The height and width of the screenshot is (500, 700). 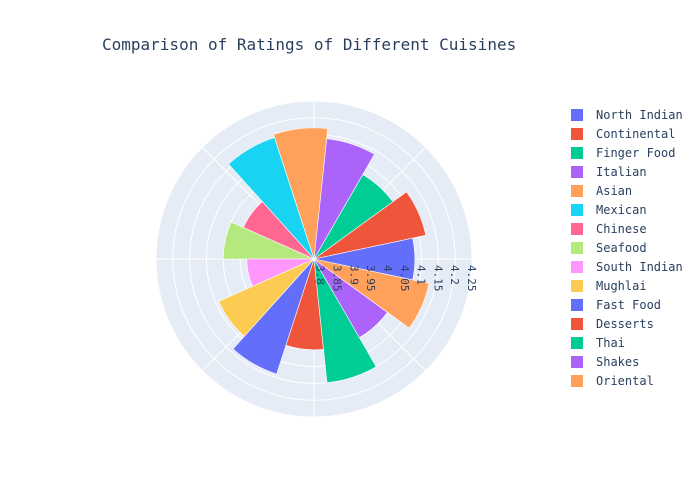 I want to click on bar-thai, so click(x=345, y=321).